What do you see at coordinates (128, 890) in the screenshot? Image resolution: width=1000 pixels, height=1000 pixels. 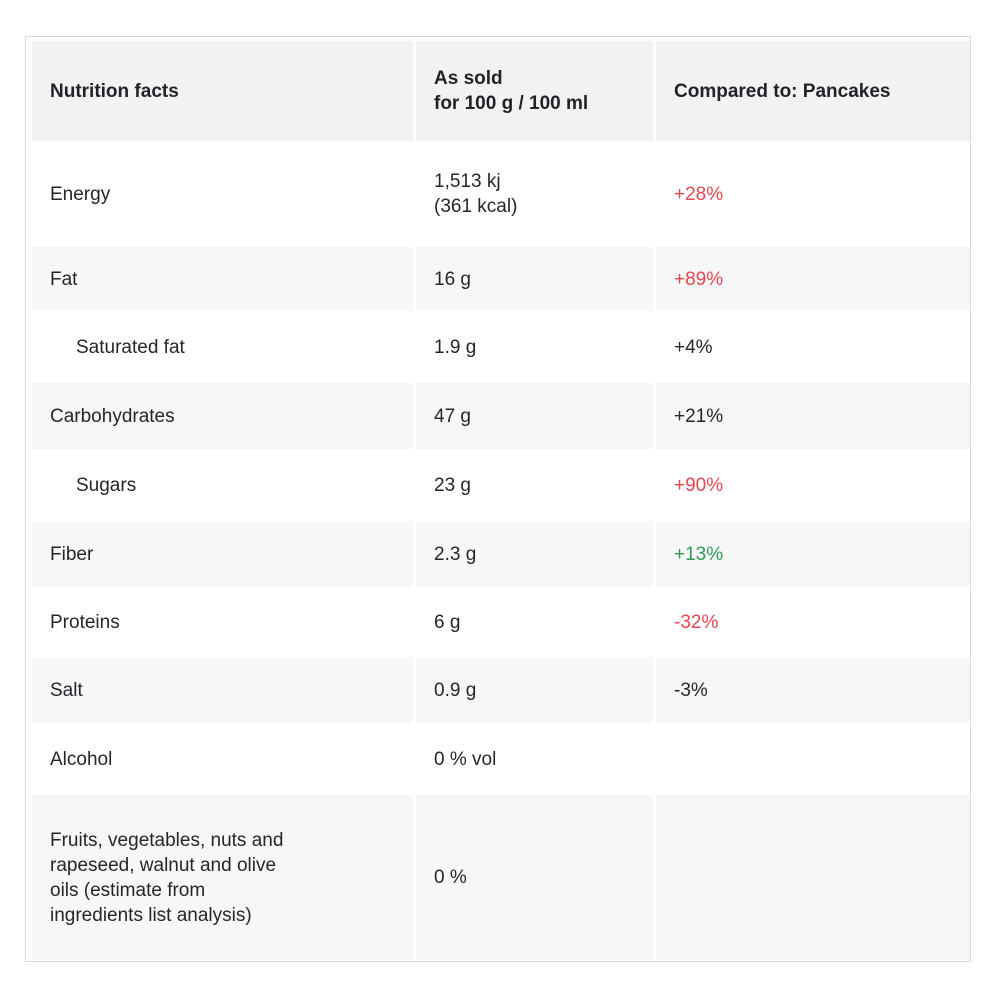 I see `name-line3: oils (estimate from` at bounding box center [128, 890].